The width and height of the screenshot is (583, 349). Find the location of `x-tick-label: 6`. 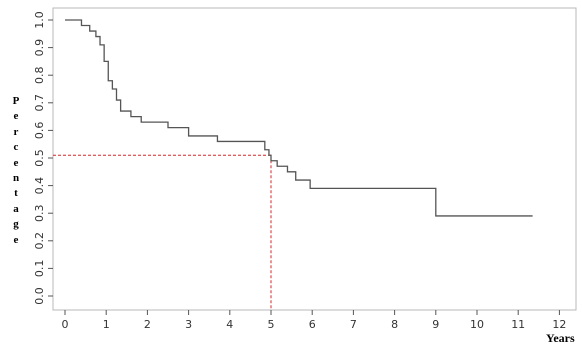

x-tick-label: 6 is located at coordinates (312, 324).